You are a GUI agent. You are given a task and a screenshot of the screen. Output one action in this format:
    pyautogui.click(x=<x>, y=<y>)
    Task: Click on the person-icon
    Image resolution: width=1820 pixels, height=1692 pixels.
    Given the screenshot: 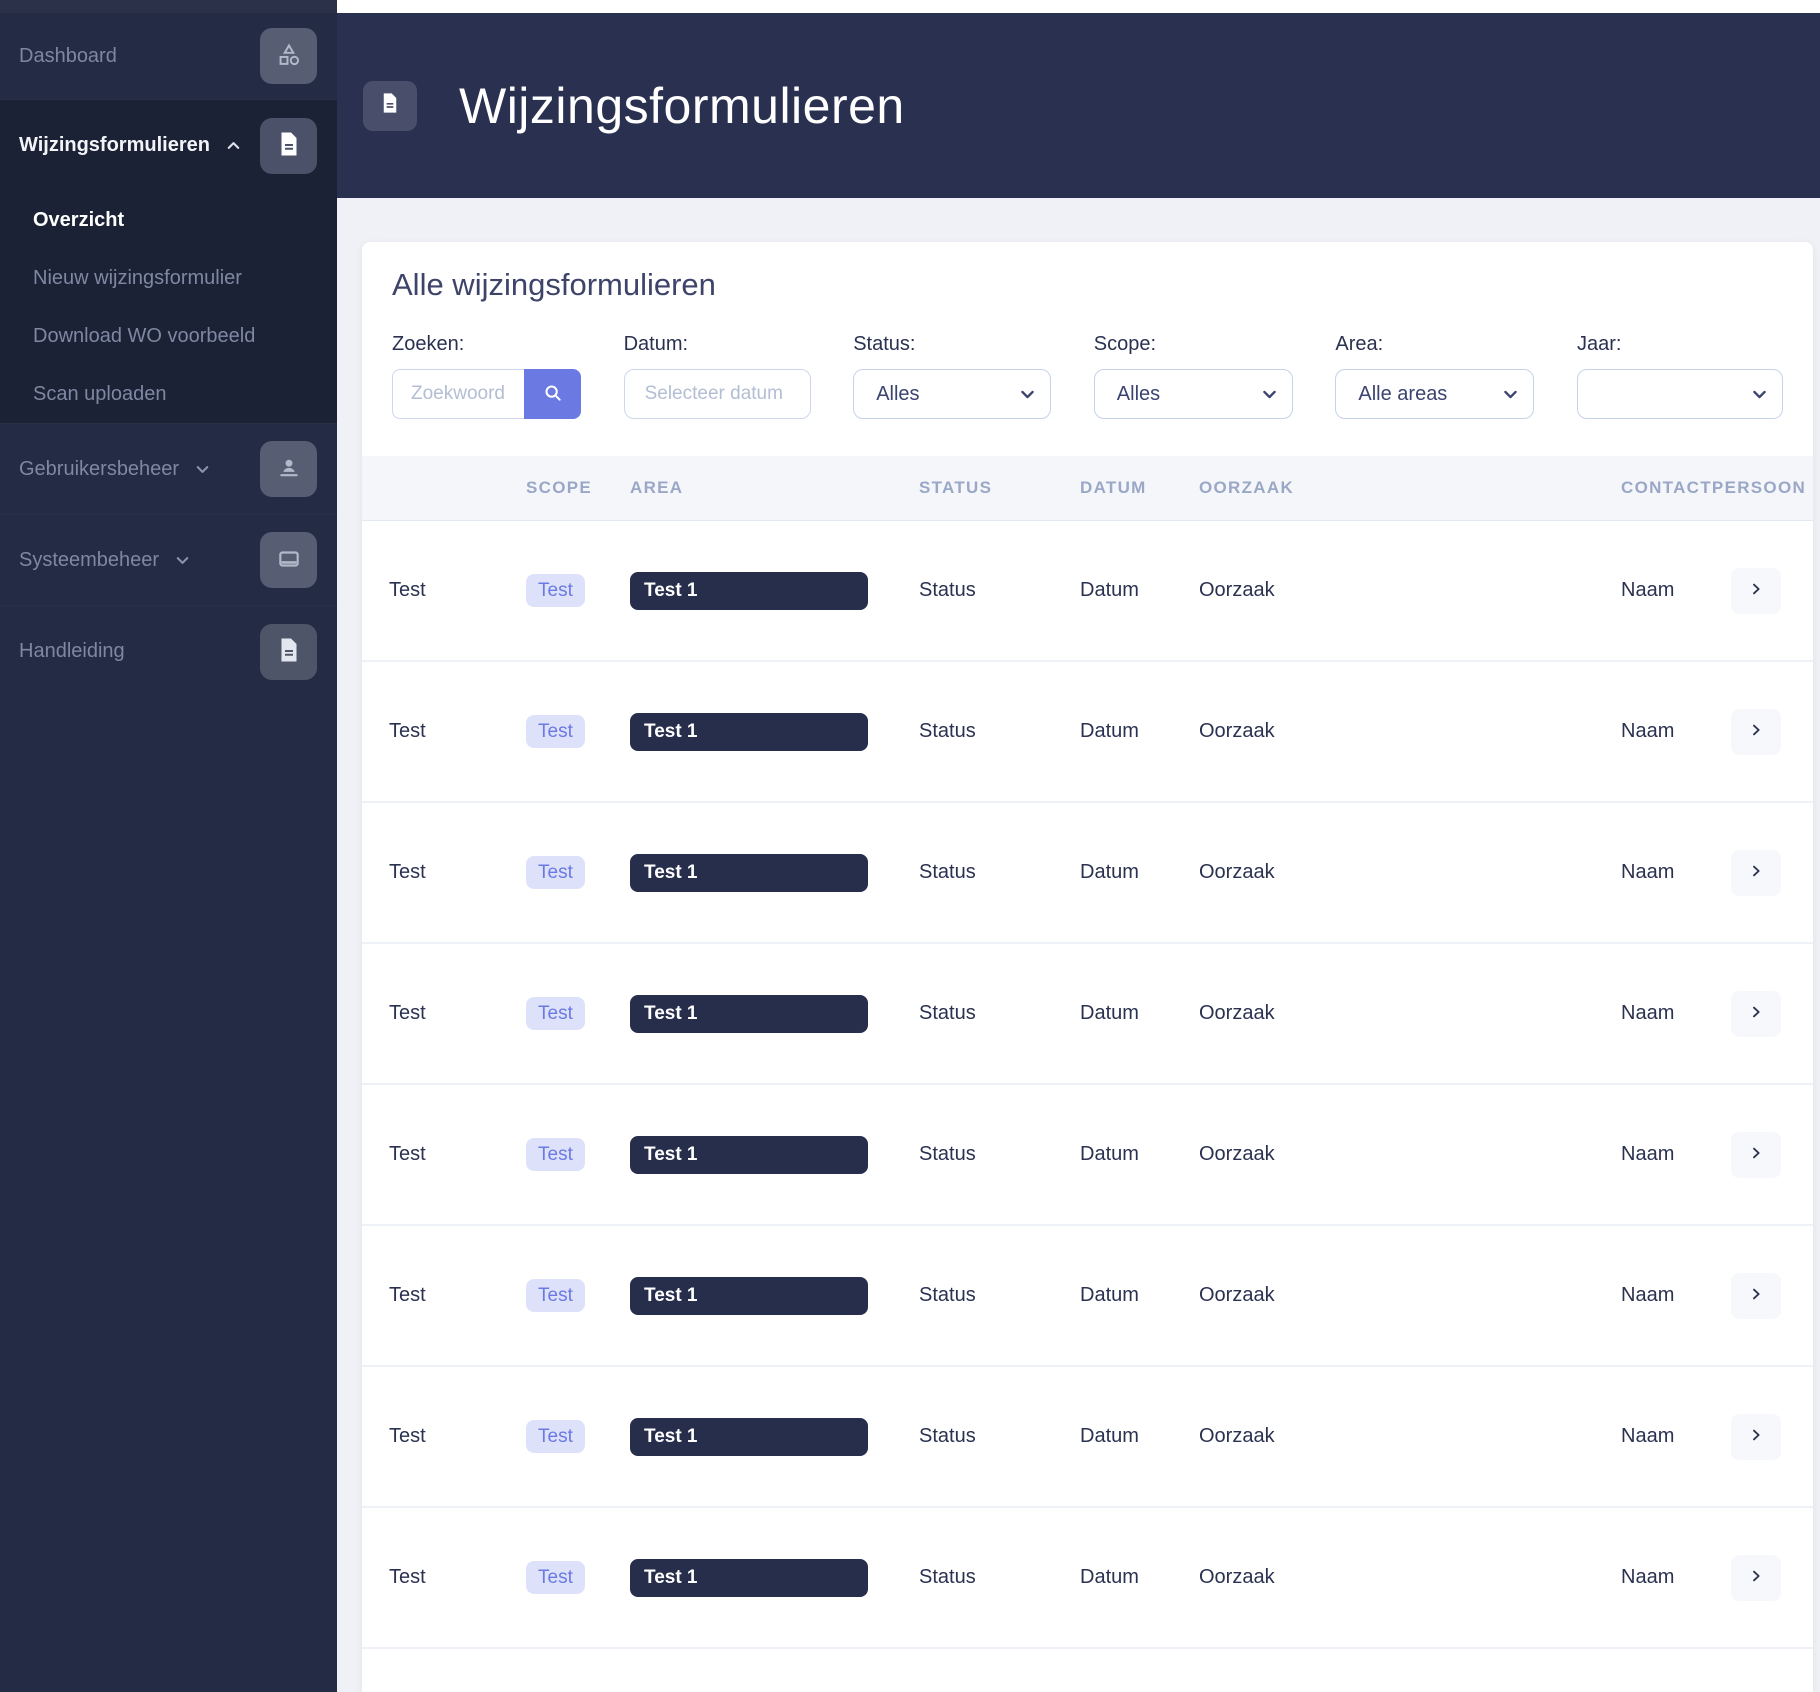 What is the action you would take?
    pyautogui.click(x=289, y=469)
    